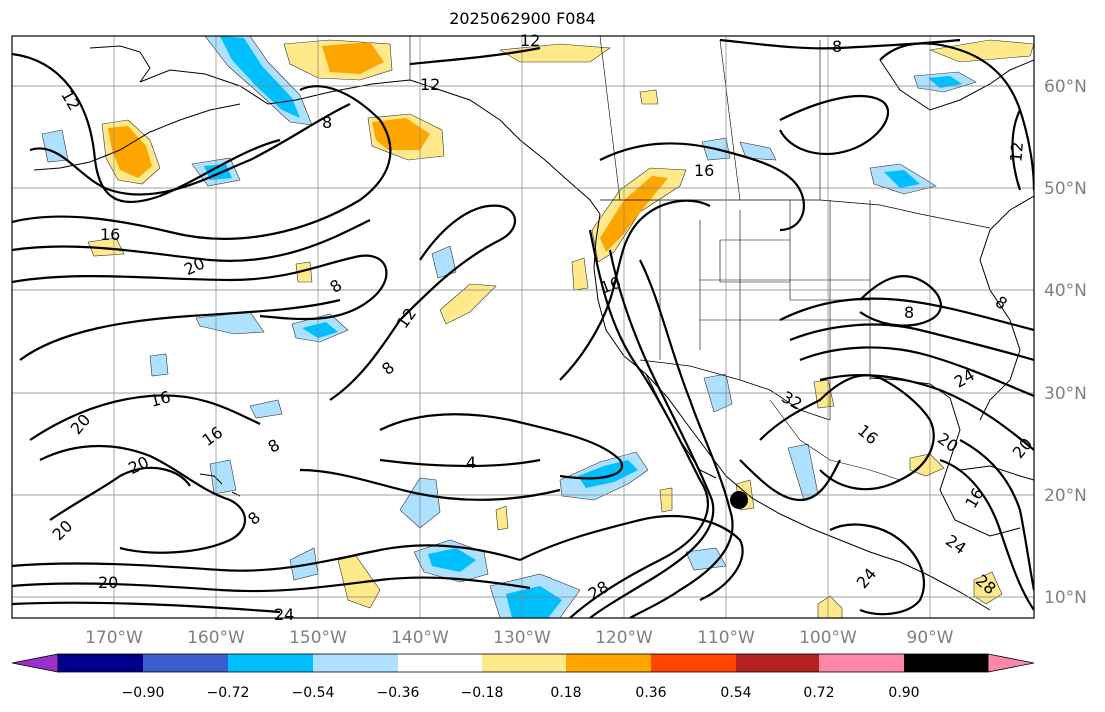 The height and width of the screenshot is (712, 1105). Describe the element at coordinates (818, 693) in the screenshot. I see `colorbar-tick-label: 0.72` at that location.